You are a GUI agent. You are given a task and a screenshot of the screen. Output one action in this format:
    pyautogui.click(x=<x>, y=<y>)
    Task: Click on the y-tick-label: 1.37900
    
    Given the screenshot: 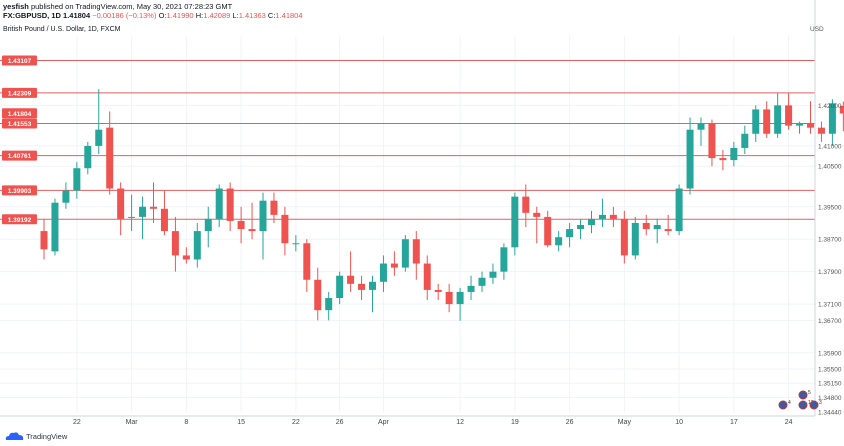 What is the action you would take?
    pyautogui.click(x=830, y=272)
    